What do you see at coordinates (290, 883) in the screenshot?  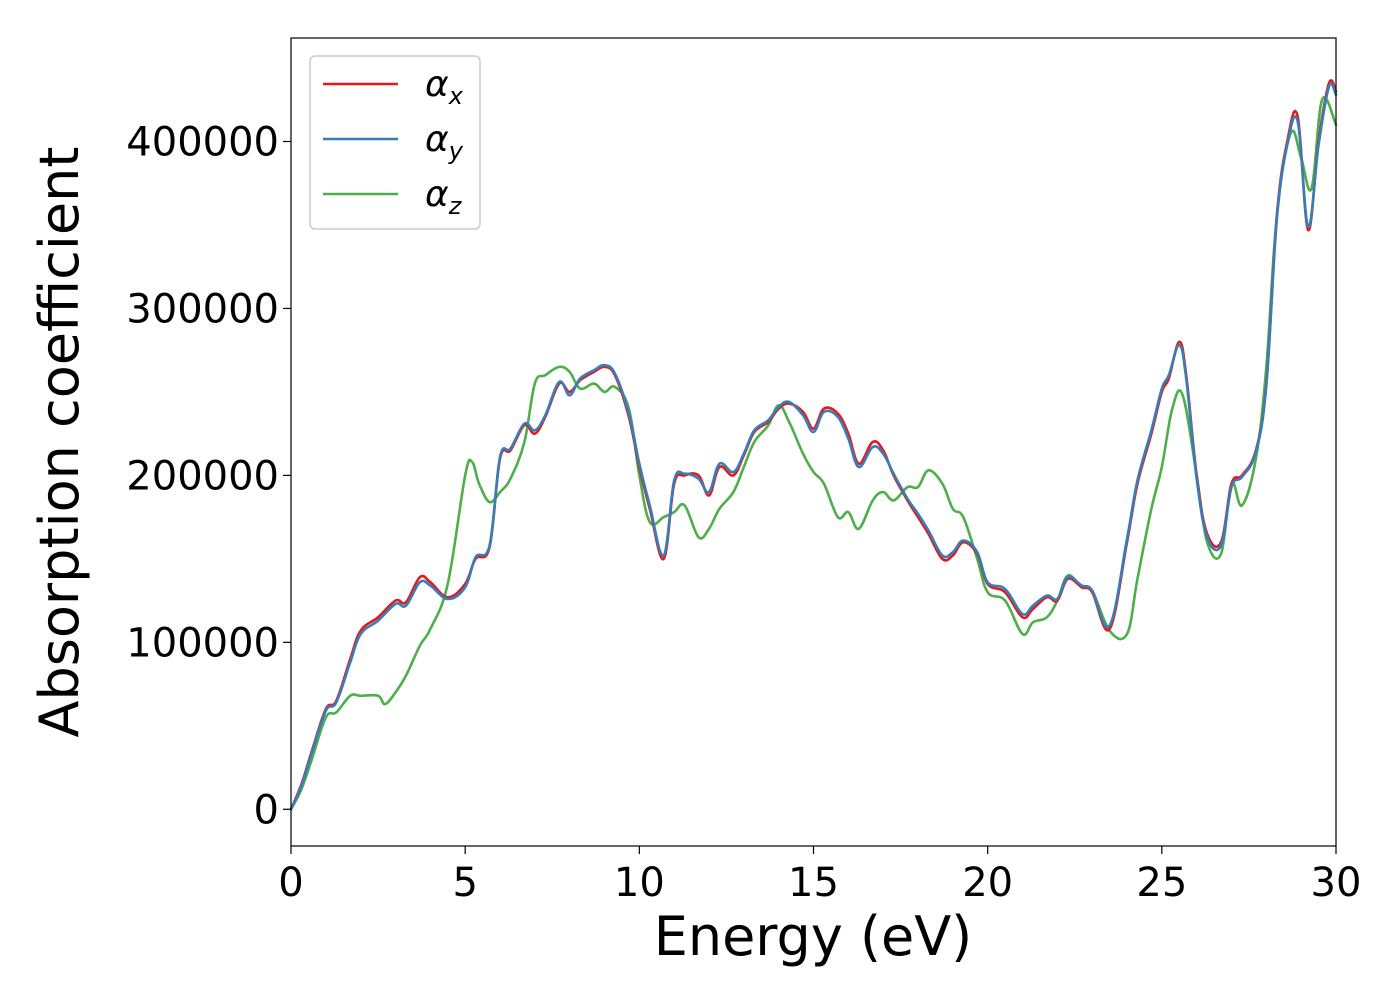 I see `x-tick-label: 0` at bounding box center [290, 883].